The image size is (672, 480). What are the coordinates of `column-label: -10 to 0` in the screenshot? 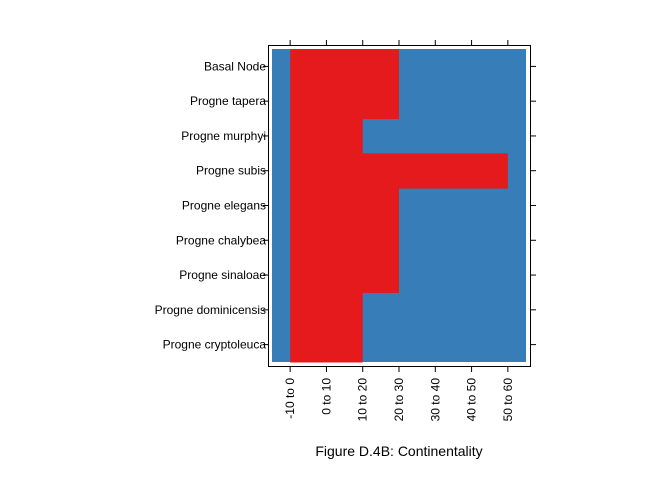 It's located at (290, 398).